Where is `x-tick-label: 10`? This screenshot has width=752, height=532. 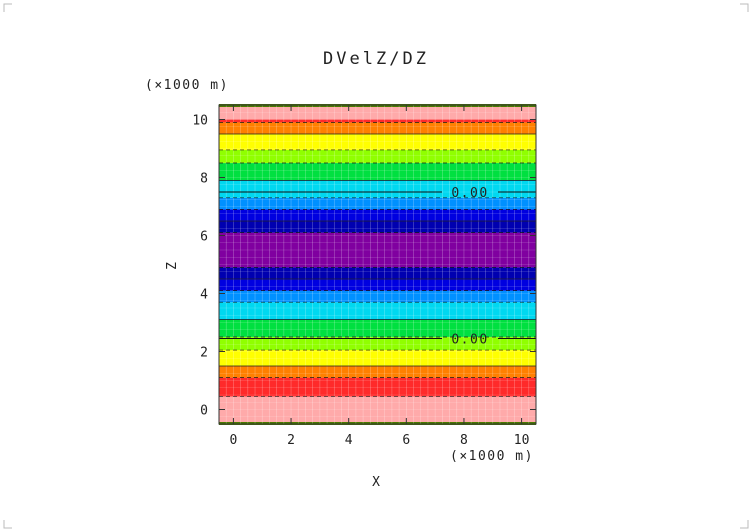 x-tick-label: 10 is located at coordinates (522, 440).